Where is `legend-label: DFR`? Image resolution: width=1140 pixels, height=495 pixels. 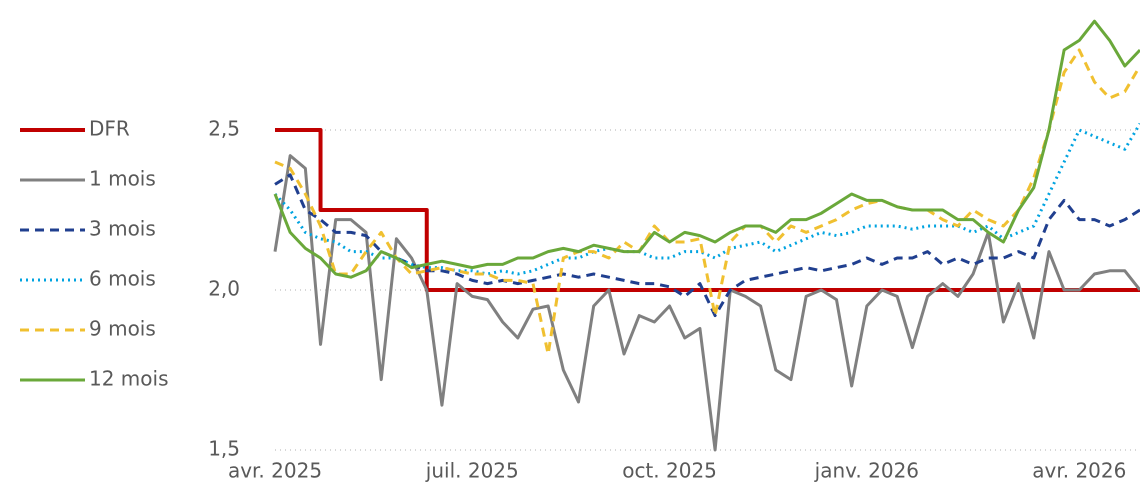
legend-label: DFR is located at coordinates (109, 129).